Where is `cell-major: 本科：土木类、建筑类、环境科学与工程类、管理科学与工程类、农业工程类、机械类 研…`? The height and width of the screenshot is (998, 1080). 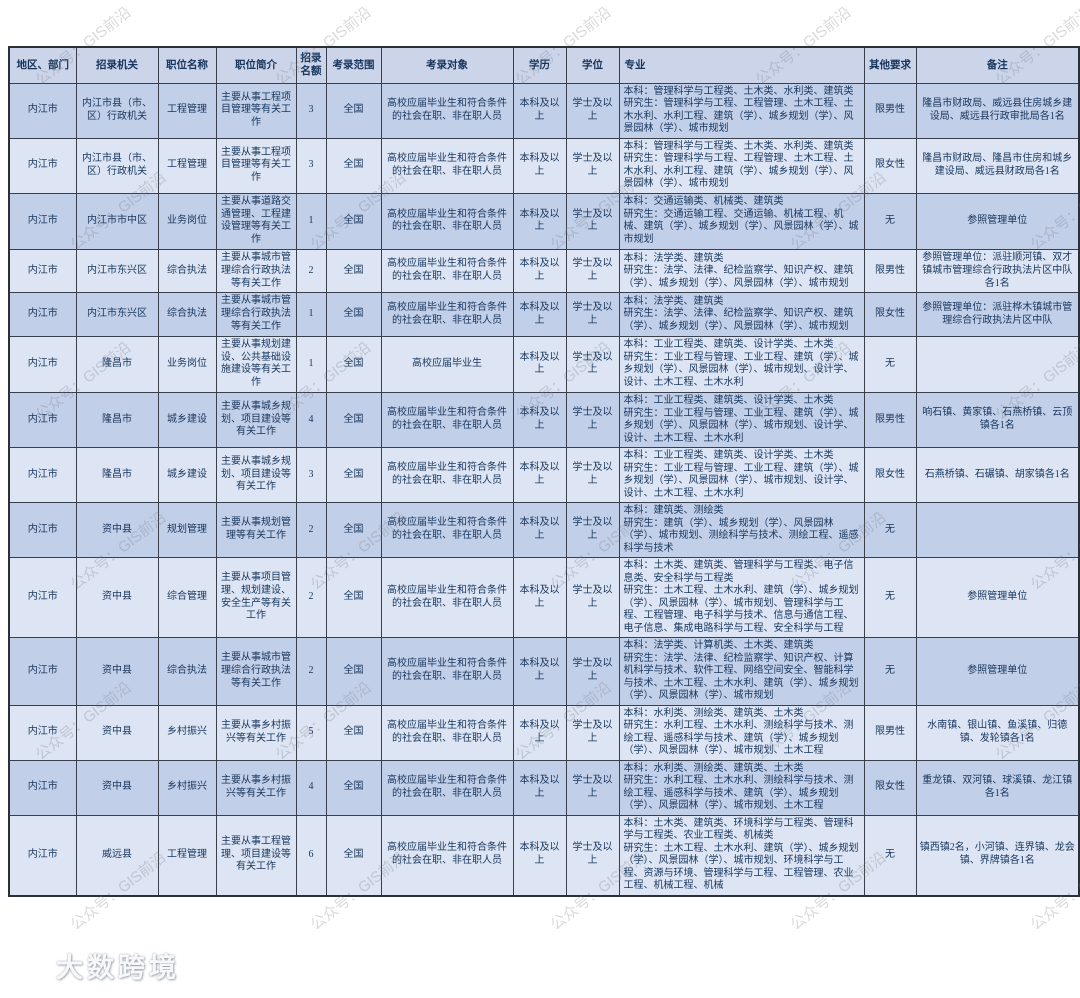
cell-major: 本科：土木类、建筑类、环境科学与工程类、管理科学与工程类、农业工程类、机械类 研… is located at coordinates (741, 855).